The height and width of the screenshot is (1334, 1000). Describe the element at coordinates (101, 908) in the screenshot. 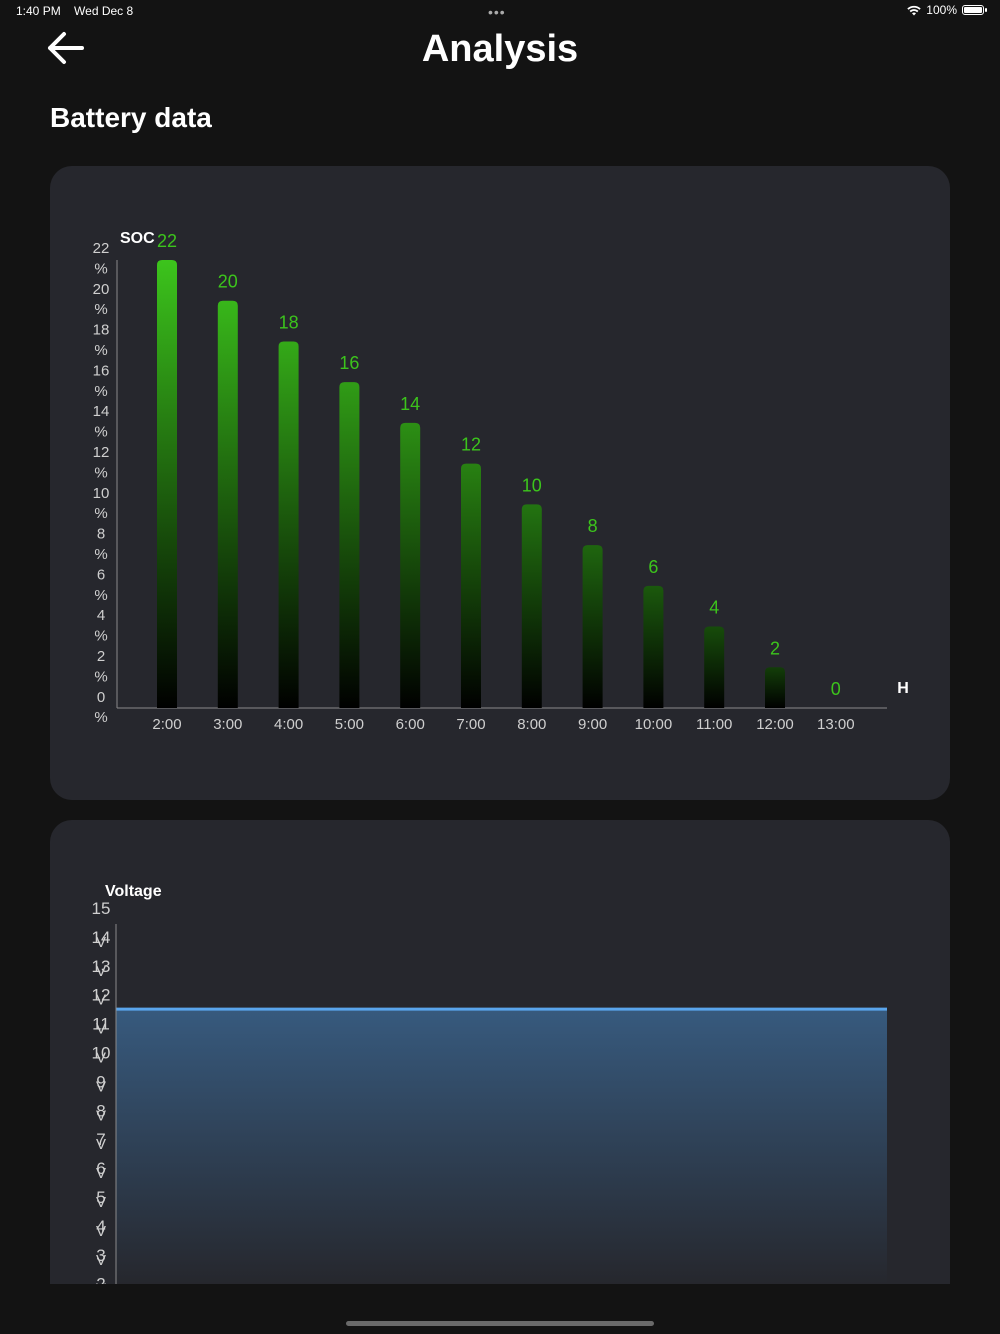

I see `voltage-y-tick-label: 15` at that location.